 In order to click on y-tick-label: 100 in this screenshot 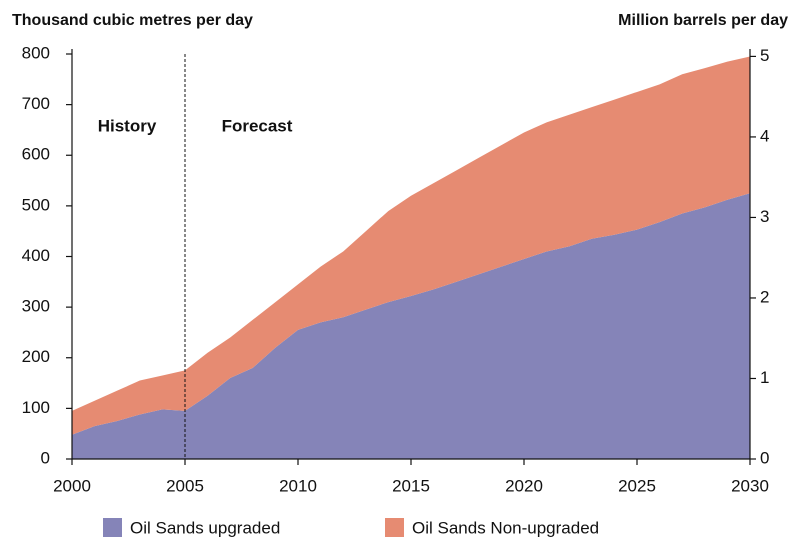, I will do `click(36, 407)`.